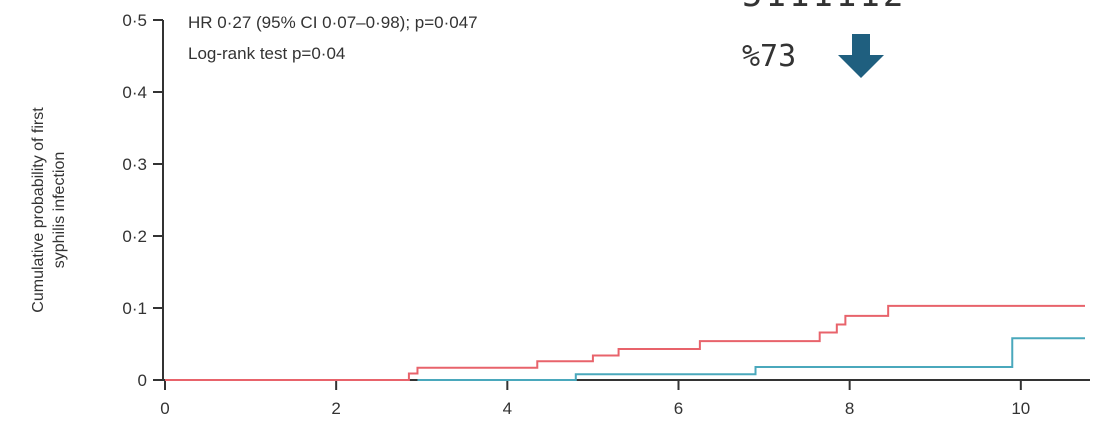  Describe the element at coordinates (134, 236) in the screenshot. I see `y-tick-label: 0·2` at that location.